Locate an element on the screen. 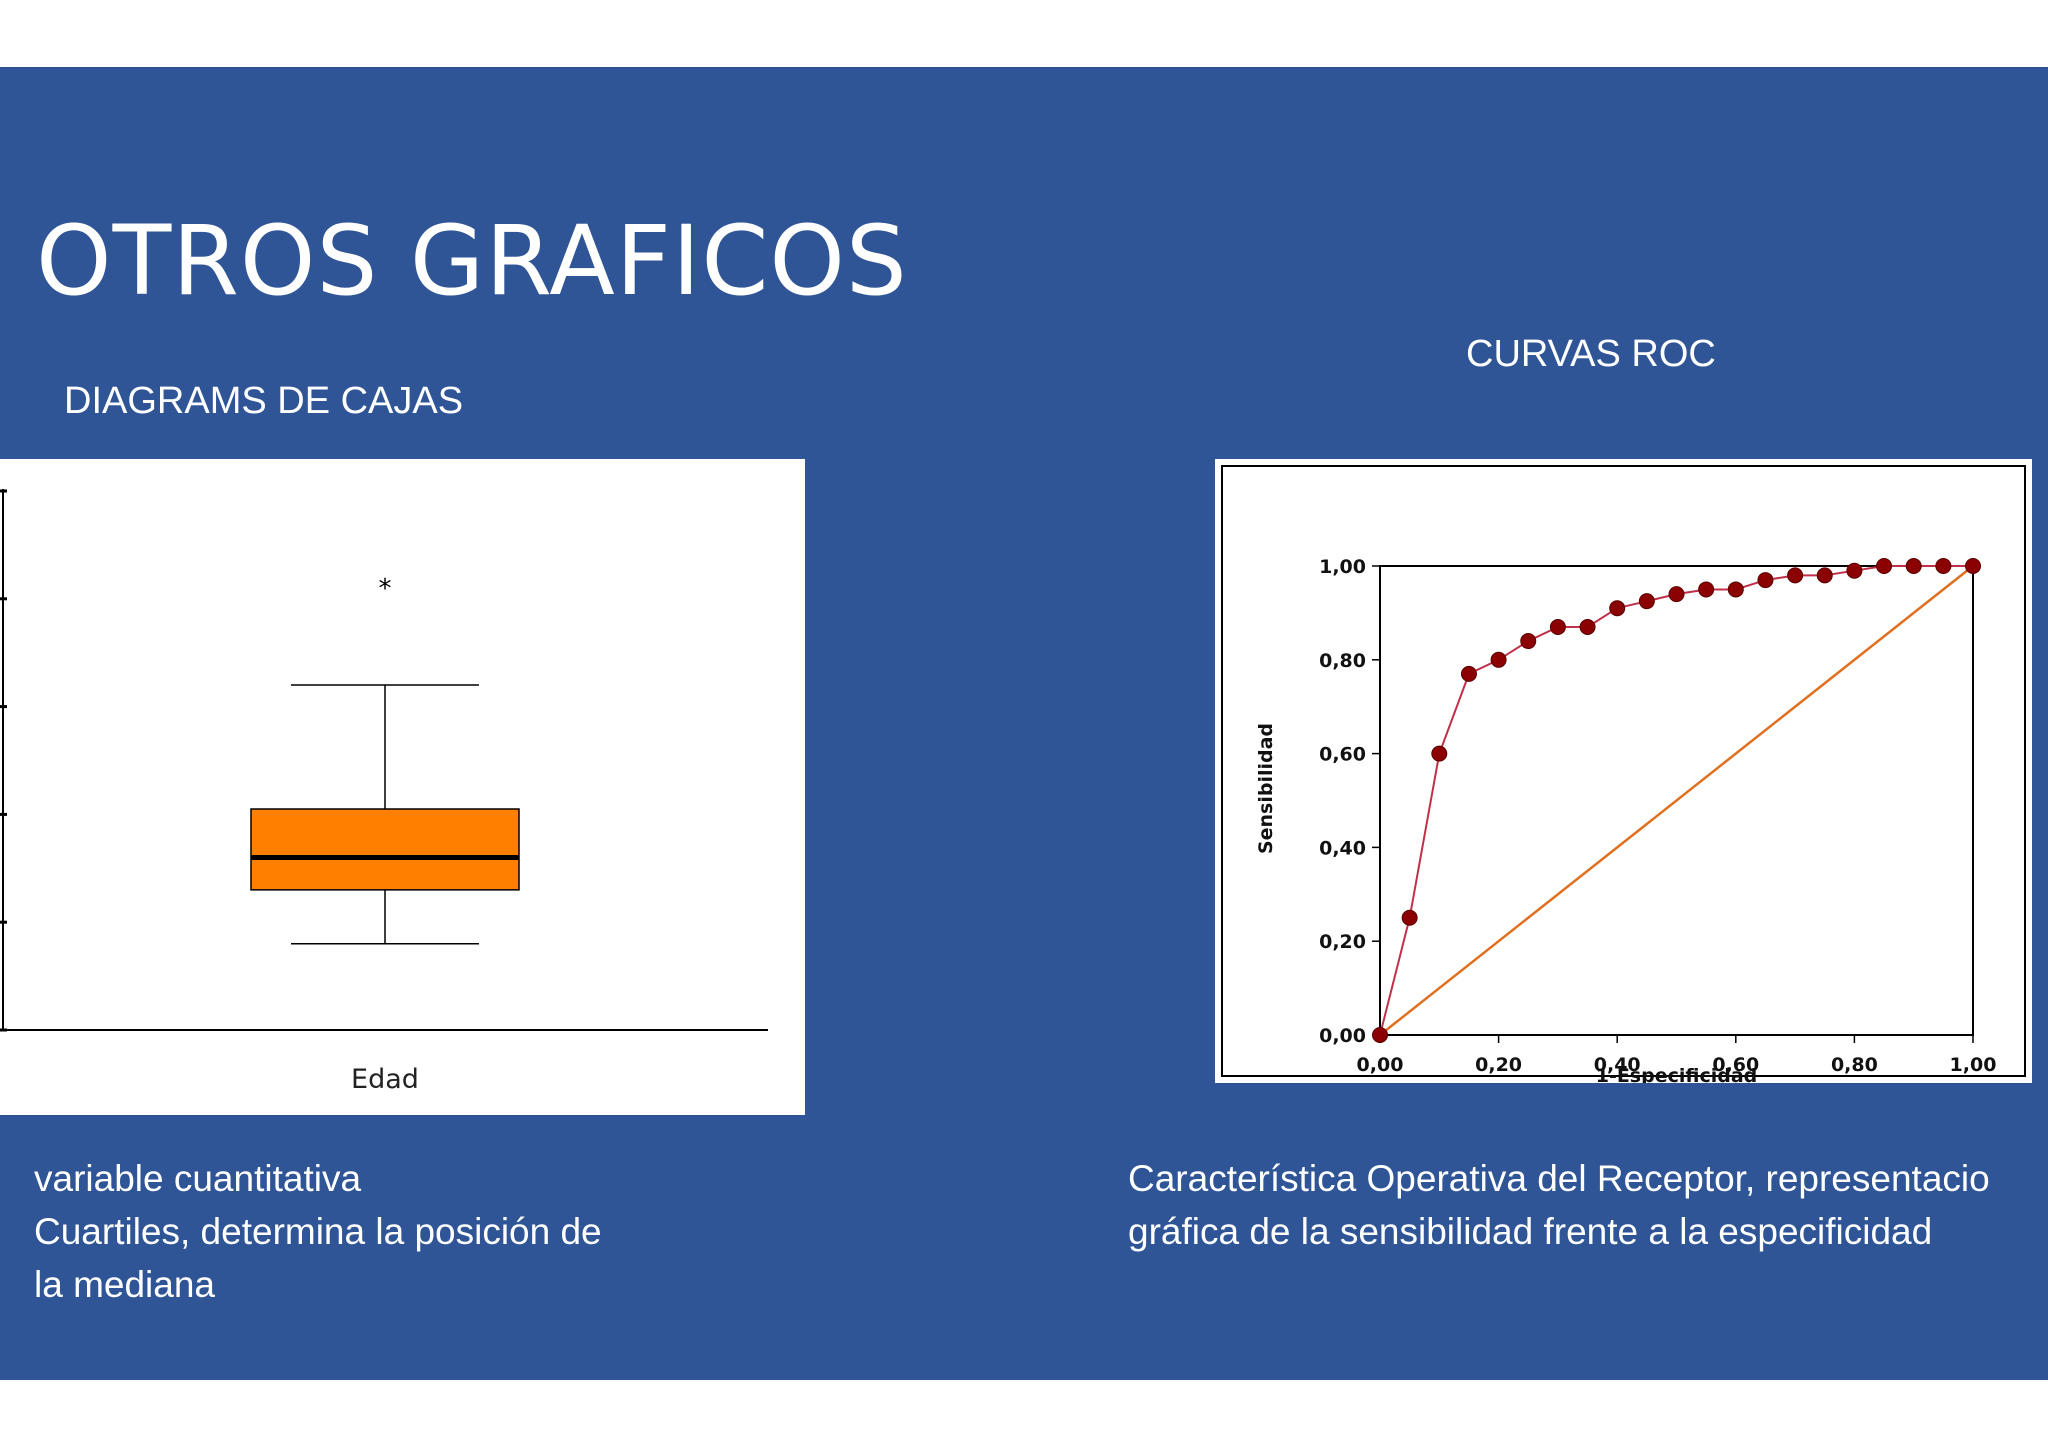 The image size is (2048, 1448). x-tick-label: 0,40 is located at coordinates (1617, 1065).